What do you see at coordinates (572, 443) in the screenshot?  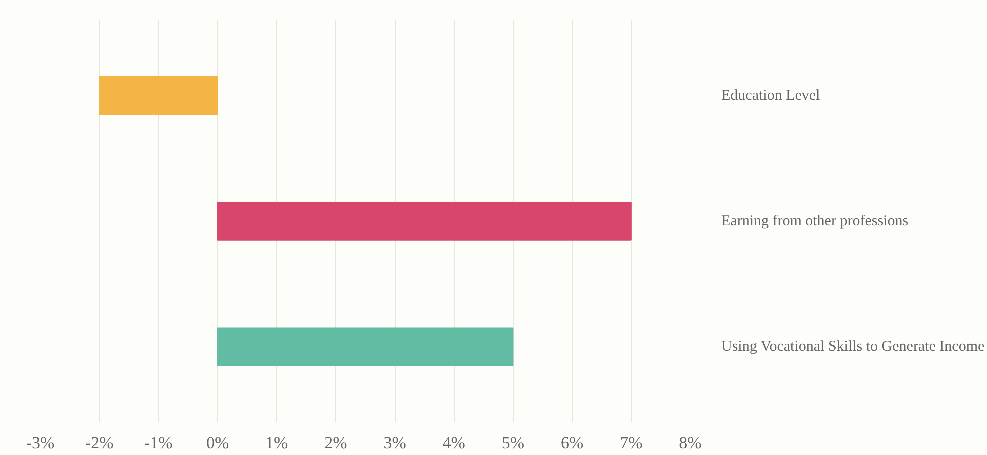 I see `x-tick-label: 6%` at bounding box center [572, 443].